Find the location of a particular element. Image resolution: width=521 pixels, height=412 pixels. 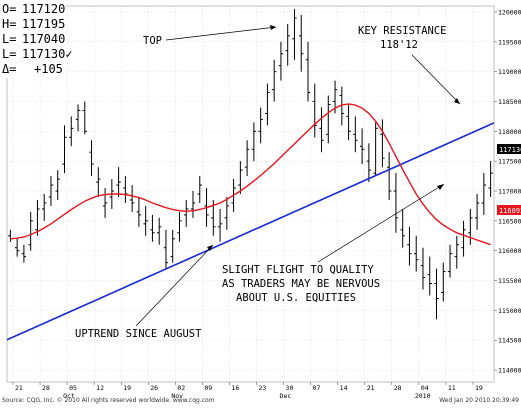

x-tick-label: 04 is located at coordinates (425, 388).